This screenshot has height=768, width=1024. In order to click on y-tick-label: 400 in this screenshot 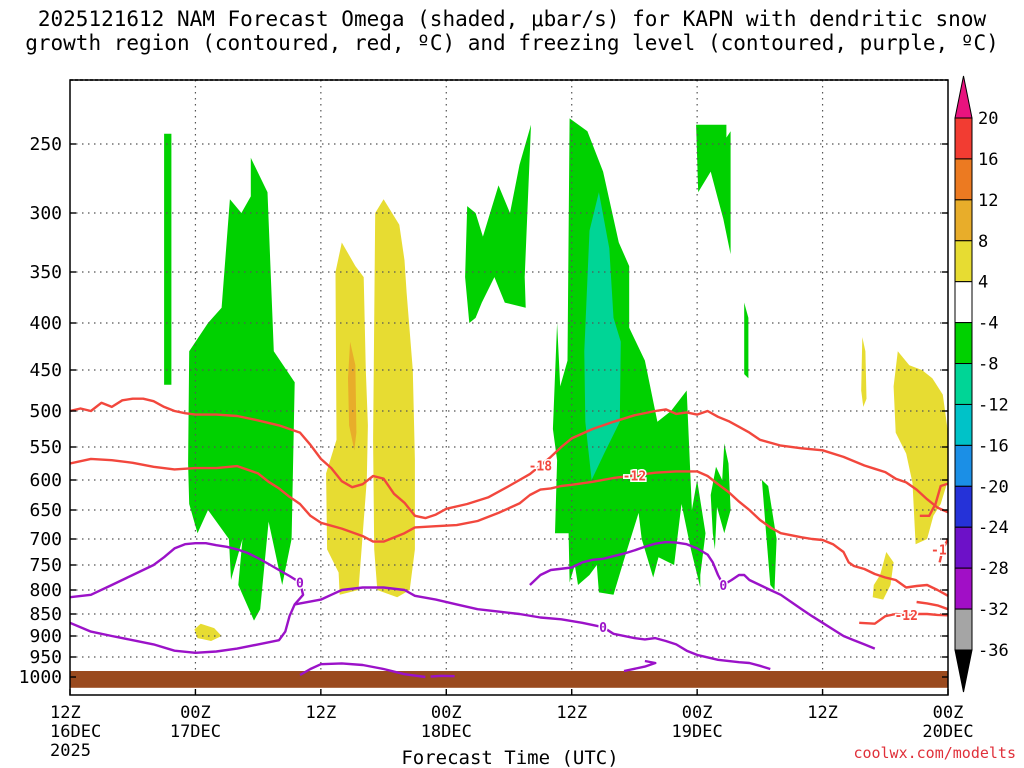, I will do `click(45, 323)`.